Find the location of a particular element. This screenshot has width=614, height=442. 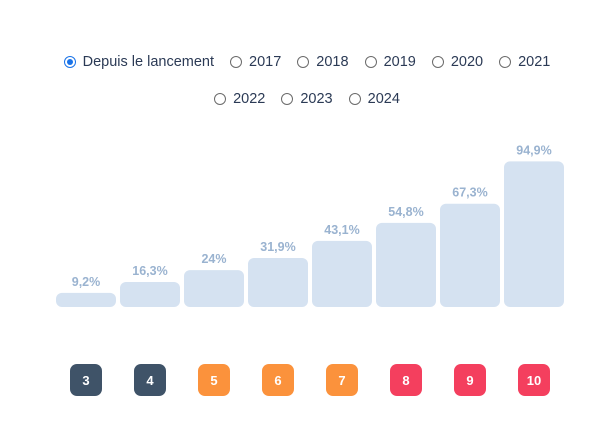

category-label: 10 is located at coordinates (534, 380).